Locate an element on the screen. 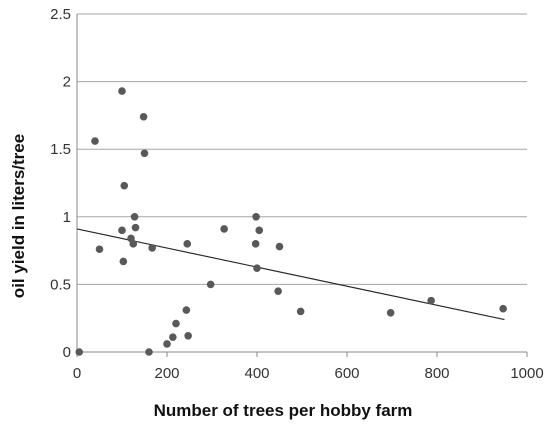  y-tick-label: 0.5 is located at coordinates (60, 284).